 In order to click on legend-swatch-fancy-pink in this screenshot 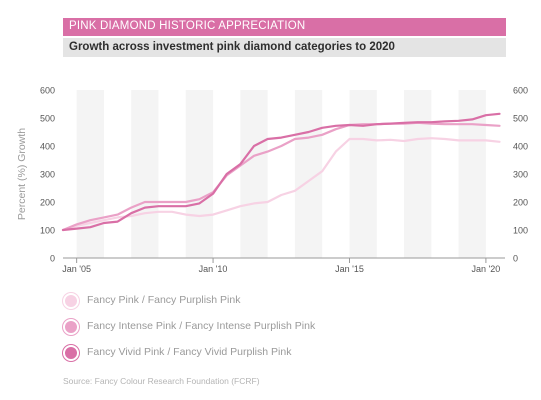, I will do `click(71, 301)`.